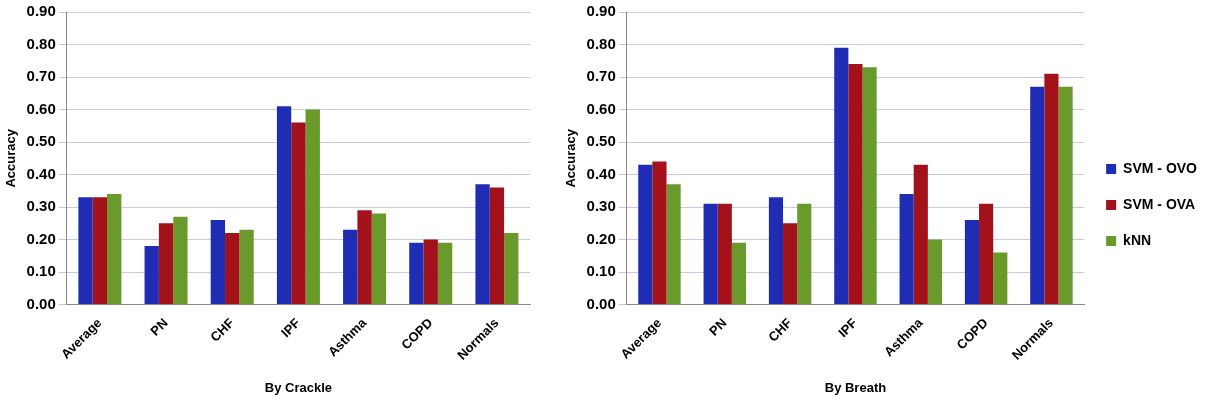  I want to click on x-axis-title: By Breath, so click(855, 387).